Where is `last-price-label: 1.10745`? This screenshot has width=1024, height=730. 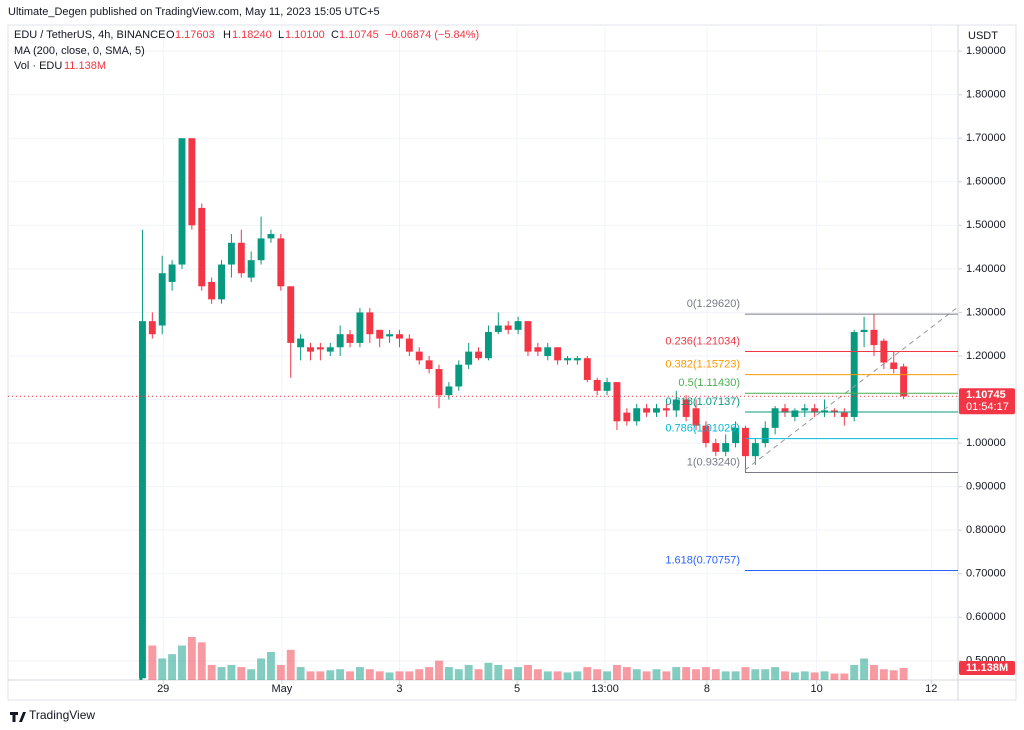 last-price-label: 1.10745 is located at coordinates (986, 395).